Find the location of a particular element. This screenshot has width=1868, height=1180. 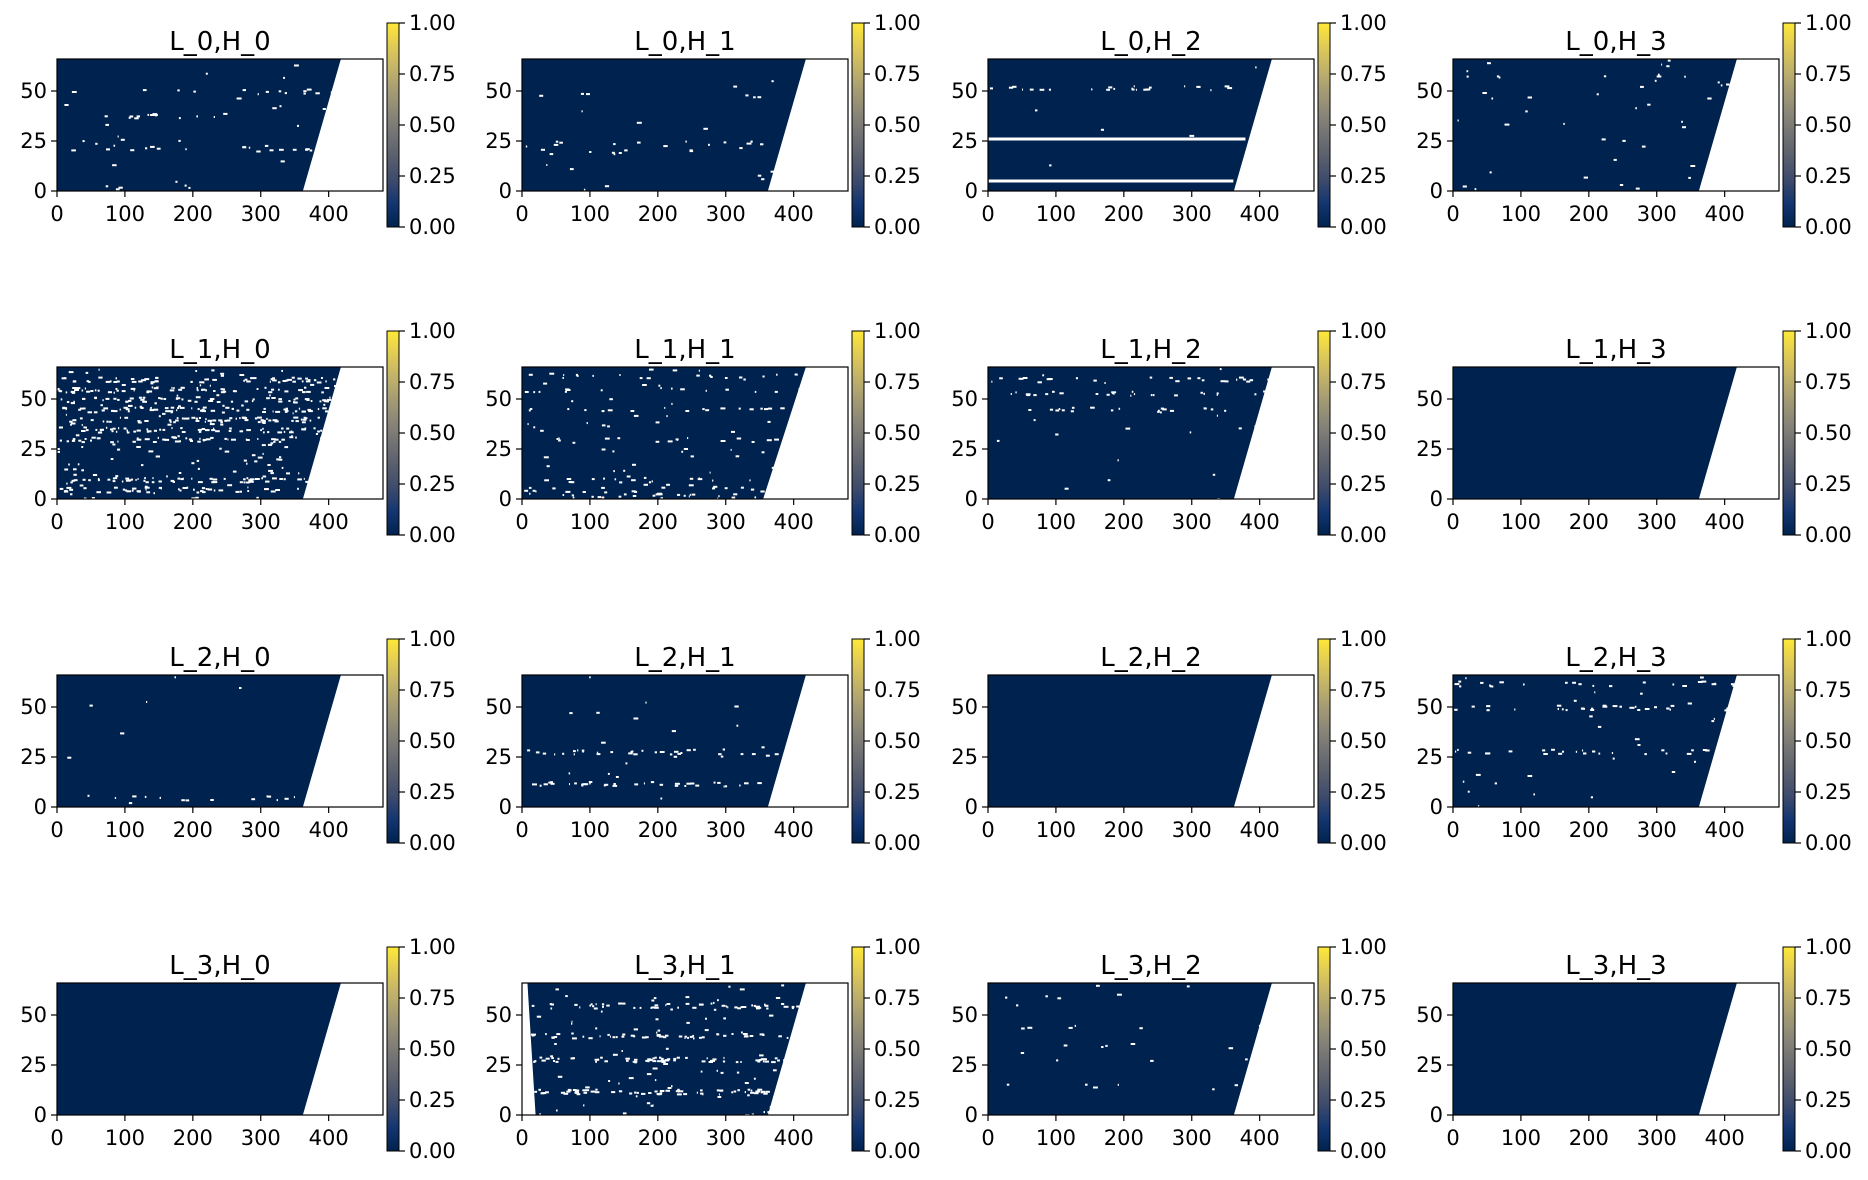

panel-title: L_1,H_2 is located at coordinates (1150, 350).